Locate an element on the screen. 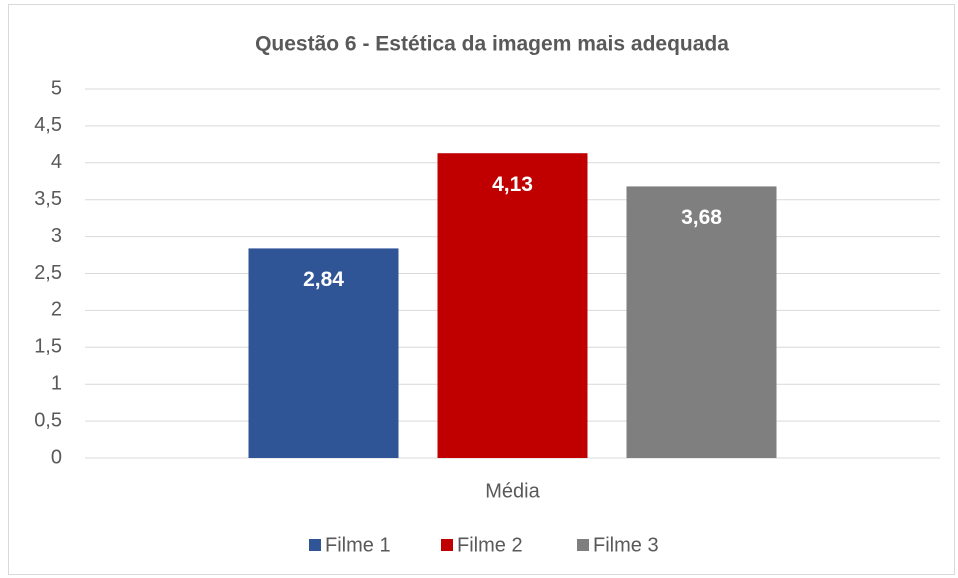  data-label: 2,84 is located at coordinates (323, 279).